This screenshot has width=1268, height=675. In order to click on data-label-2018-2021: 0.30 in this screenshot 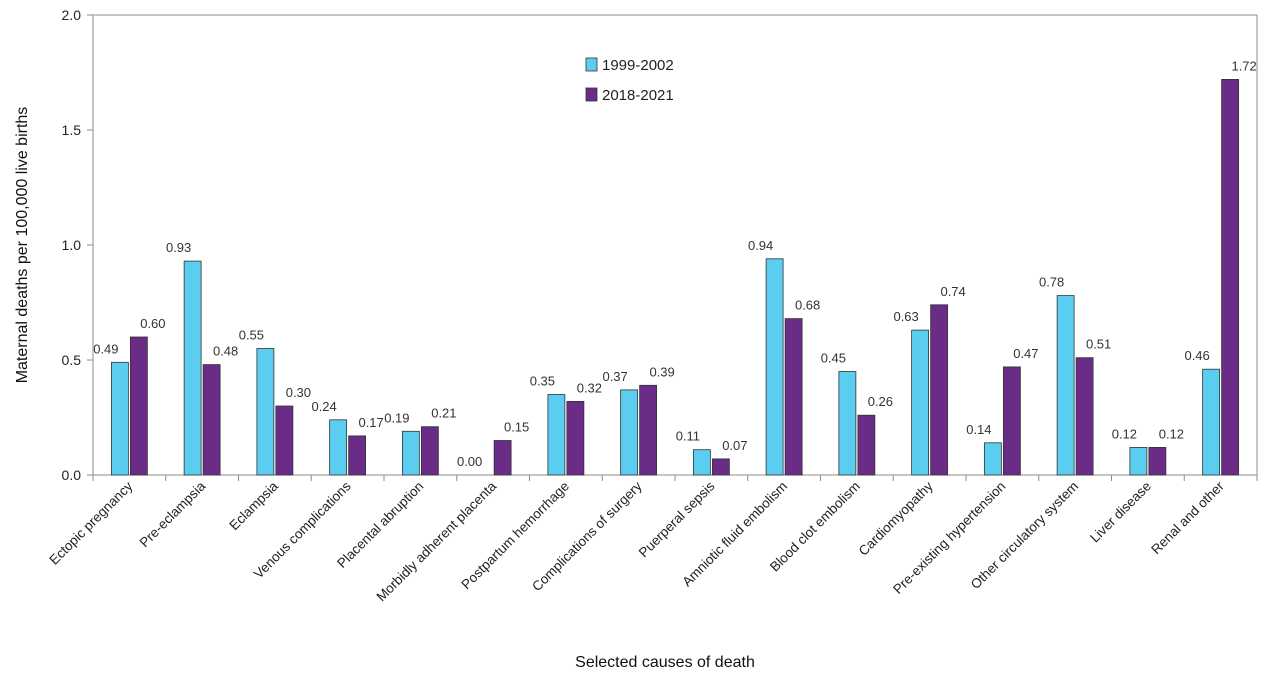, I will do `click(298, 392)`.